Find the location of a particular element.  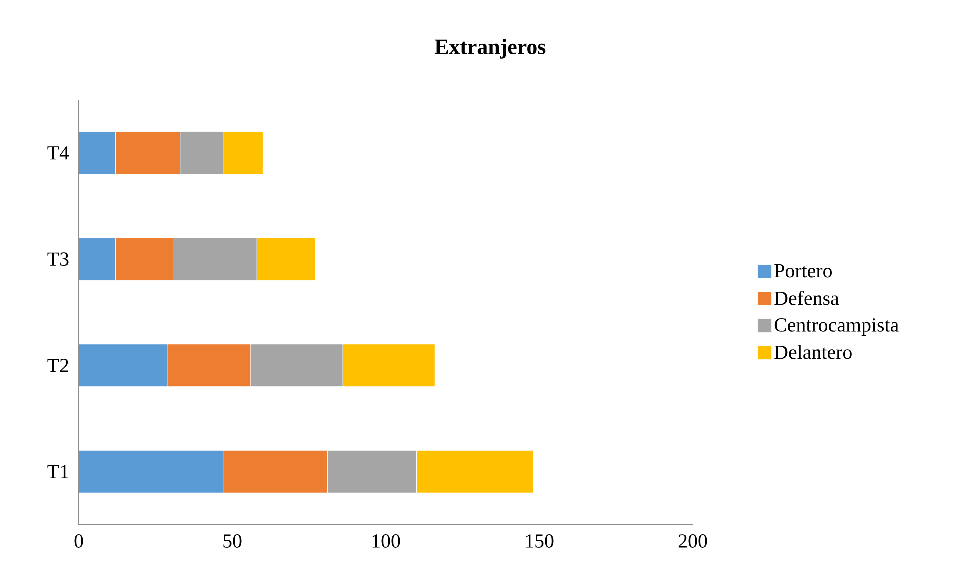

legend-label: Defensa is located at coordinates (807, 298).